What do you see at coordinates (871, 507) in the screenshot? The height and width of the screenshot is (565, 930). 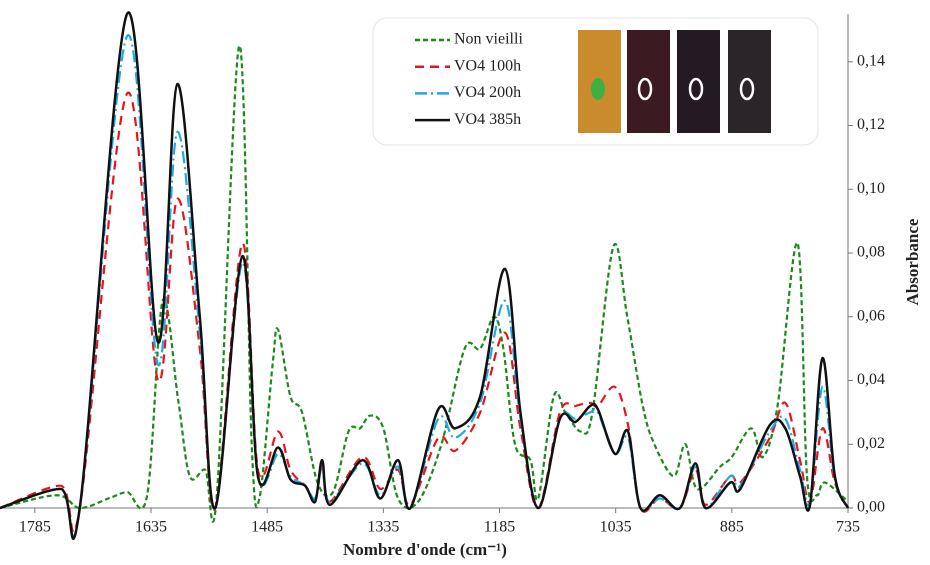 I see `y-tick-label: 0,00` at bounding box center [871, 507].